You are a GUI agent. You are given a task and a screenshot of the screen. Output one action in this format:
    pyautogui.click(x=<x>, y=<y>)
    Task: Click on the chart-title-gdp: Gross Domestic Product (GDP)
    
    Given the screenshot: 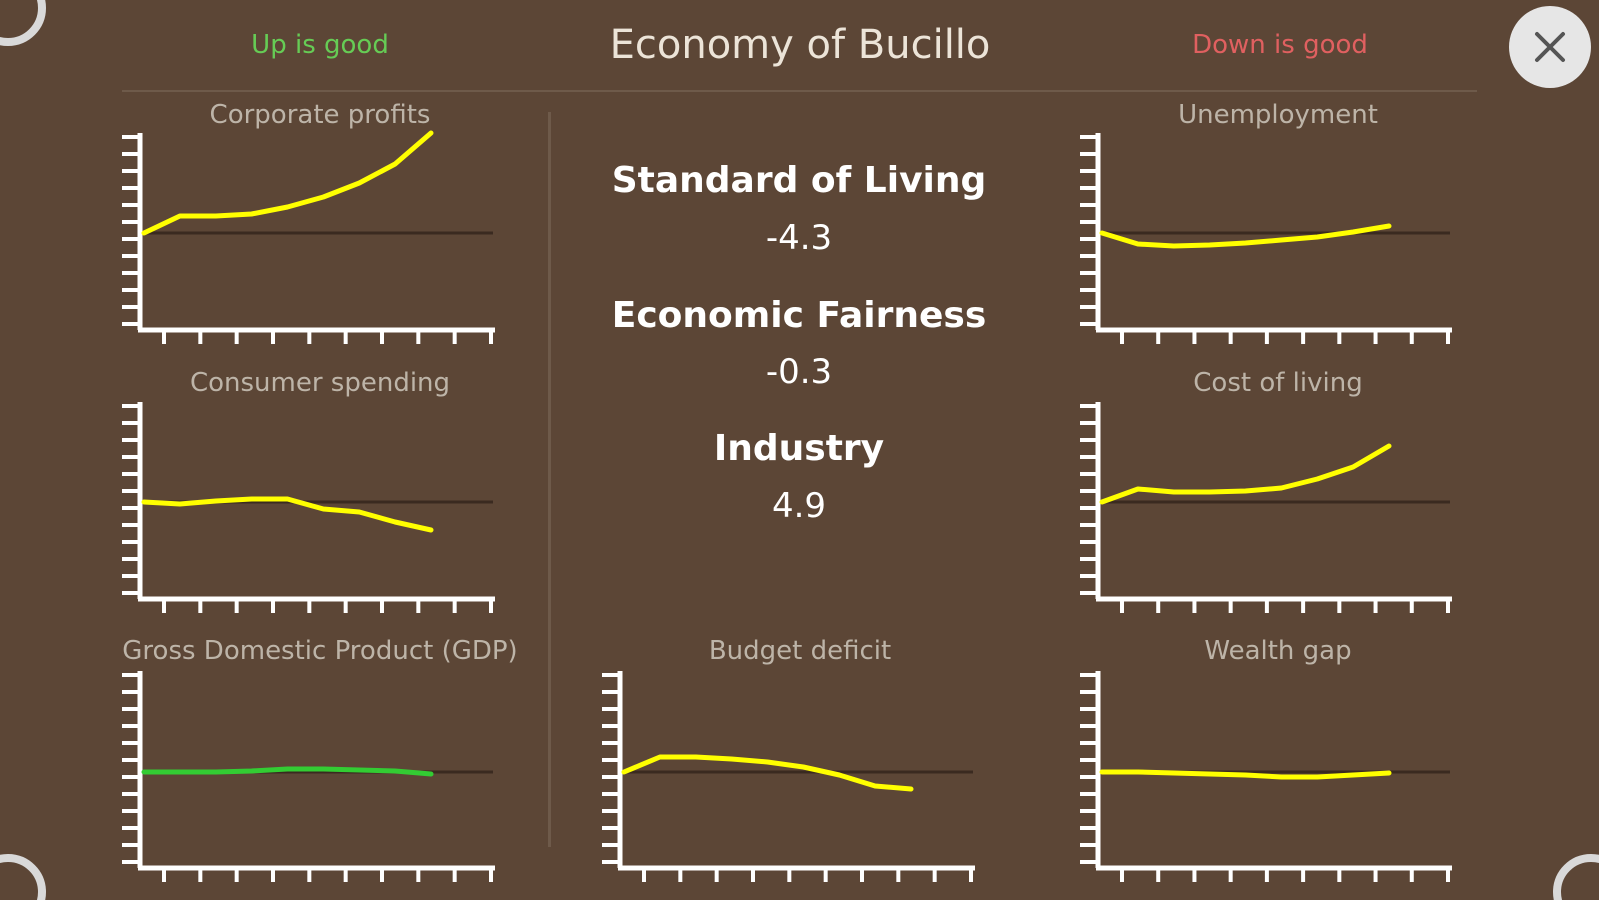 What is the action you would take?
    pyautogui.click(x=320, y=651)
    